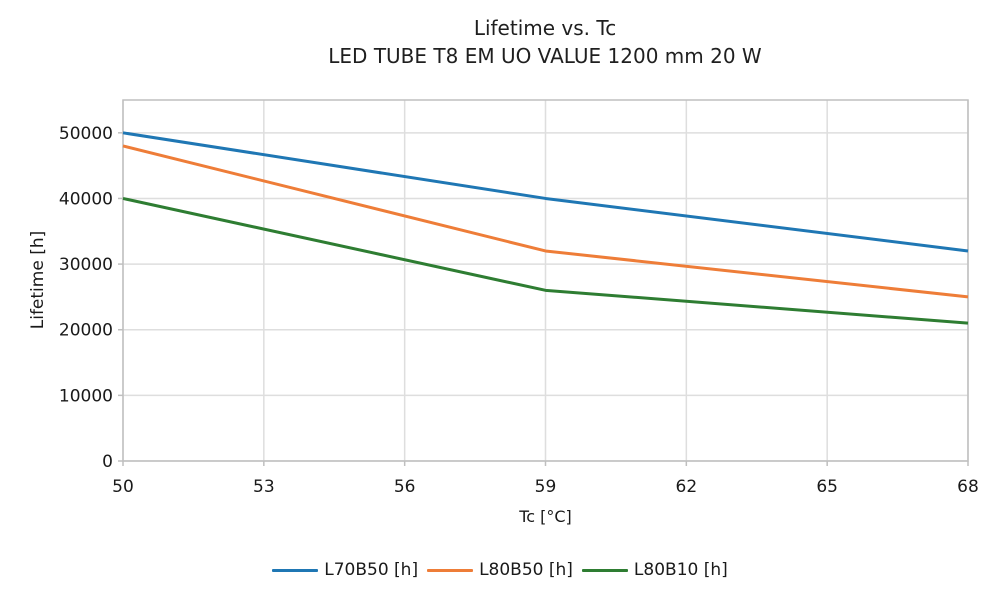 This screenshot has height=605, width=1000. Describe the element at coordinates (680, 570) in the screenshot. I see `legend-label: L80B10 [h]` at that location.